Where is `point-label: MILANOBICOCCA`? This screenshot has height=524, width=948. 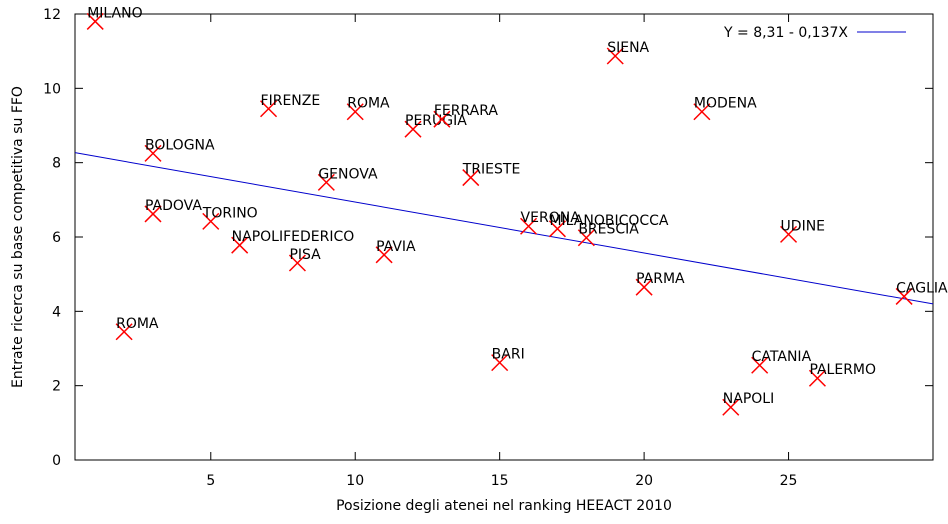 point-label: MILANOBICOCCA is located at coordinates (608, 221).